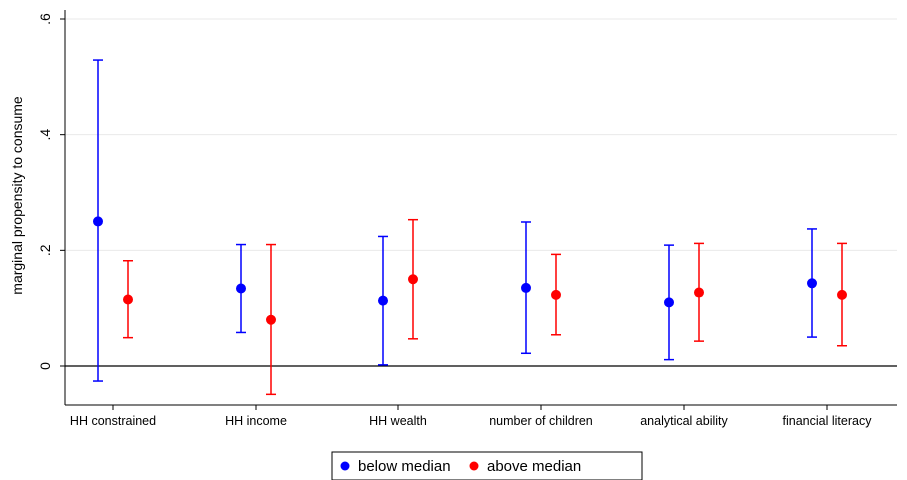 This screenshot has width=907, height=480. Describe the element at coordinates (256, 421) in the screenshot. I see `x-tick-label-hh-income: HH income` at that location.